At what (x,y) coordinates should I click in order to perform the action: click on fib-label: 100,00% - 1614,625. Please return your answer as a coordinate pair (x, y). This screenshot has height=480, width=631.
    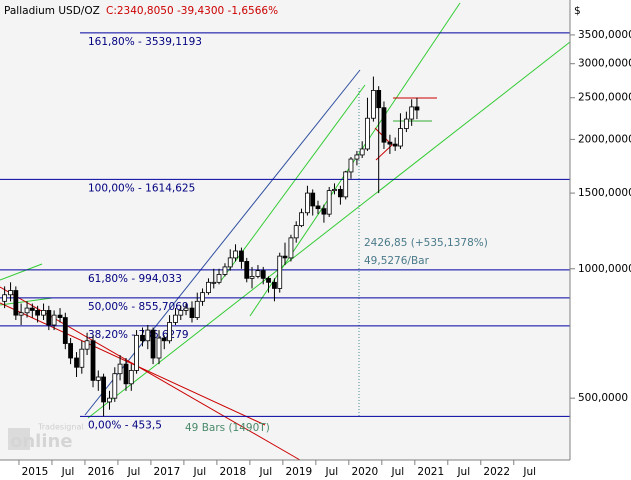
    Looking at the image, I should click on (141, 188).